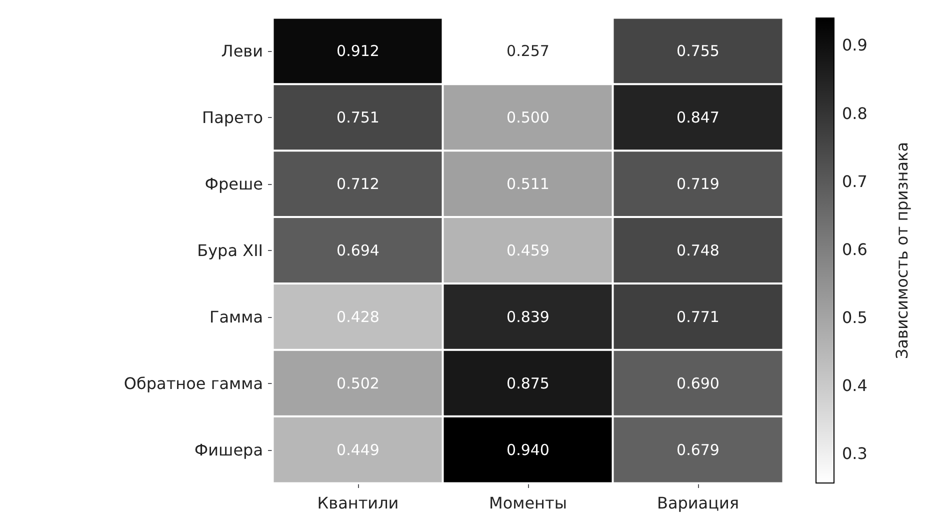 The height and width of the screenshot is (532, 930). Describe the element at coordinates (230, 250) in the screenshot. I see `y-tick-label: Бура XII` at that location.